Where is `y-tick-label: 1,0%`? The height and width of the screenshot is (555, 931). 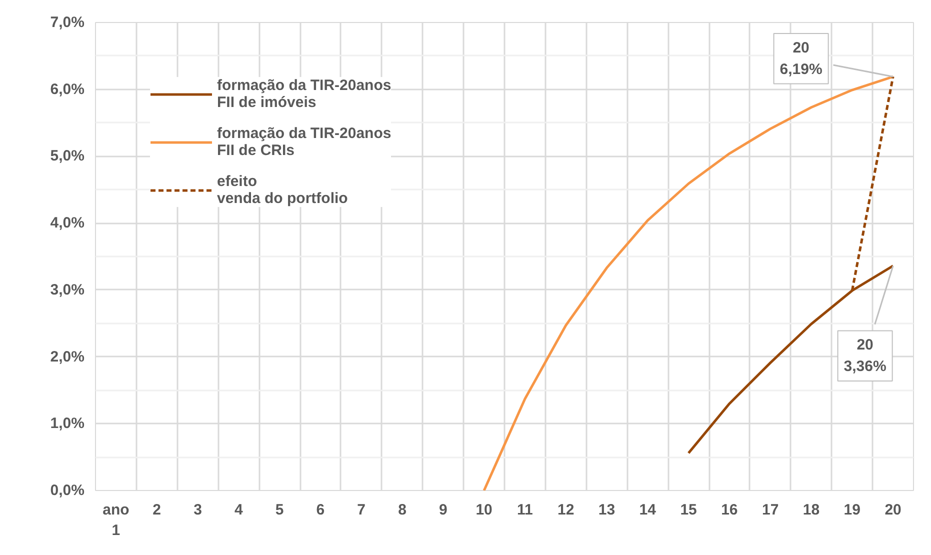
y-tick-label: 1,0% is located at coordinates (67, 423).